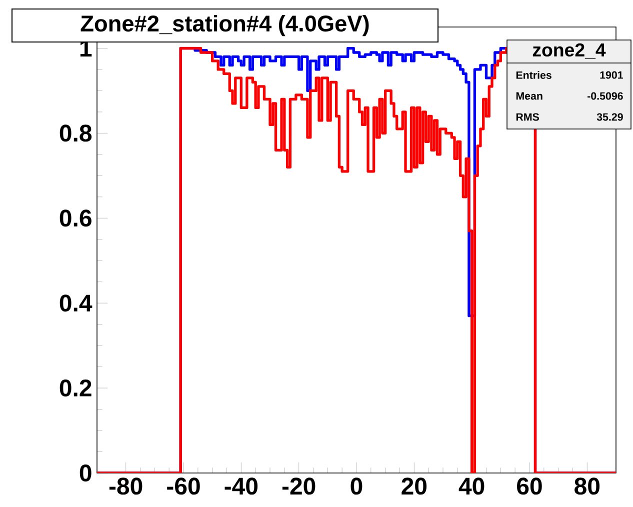 Image resolution: width=633 pixels, height=507 pixels. What do you see at coordinates (587, 486) in the screenshot?
I see `x-tick-label: 80` at bounding box center [587, 486].